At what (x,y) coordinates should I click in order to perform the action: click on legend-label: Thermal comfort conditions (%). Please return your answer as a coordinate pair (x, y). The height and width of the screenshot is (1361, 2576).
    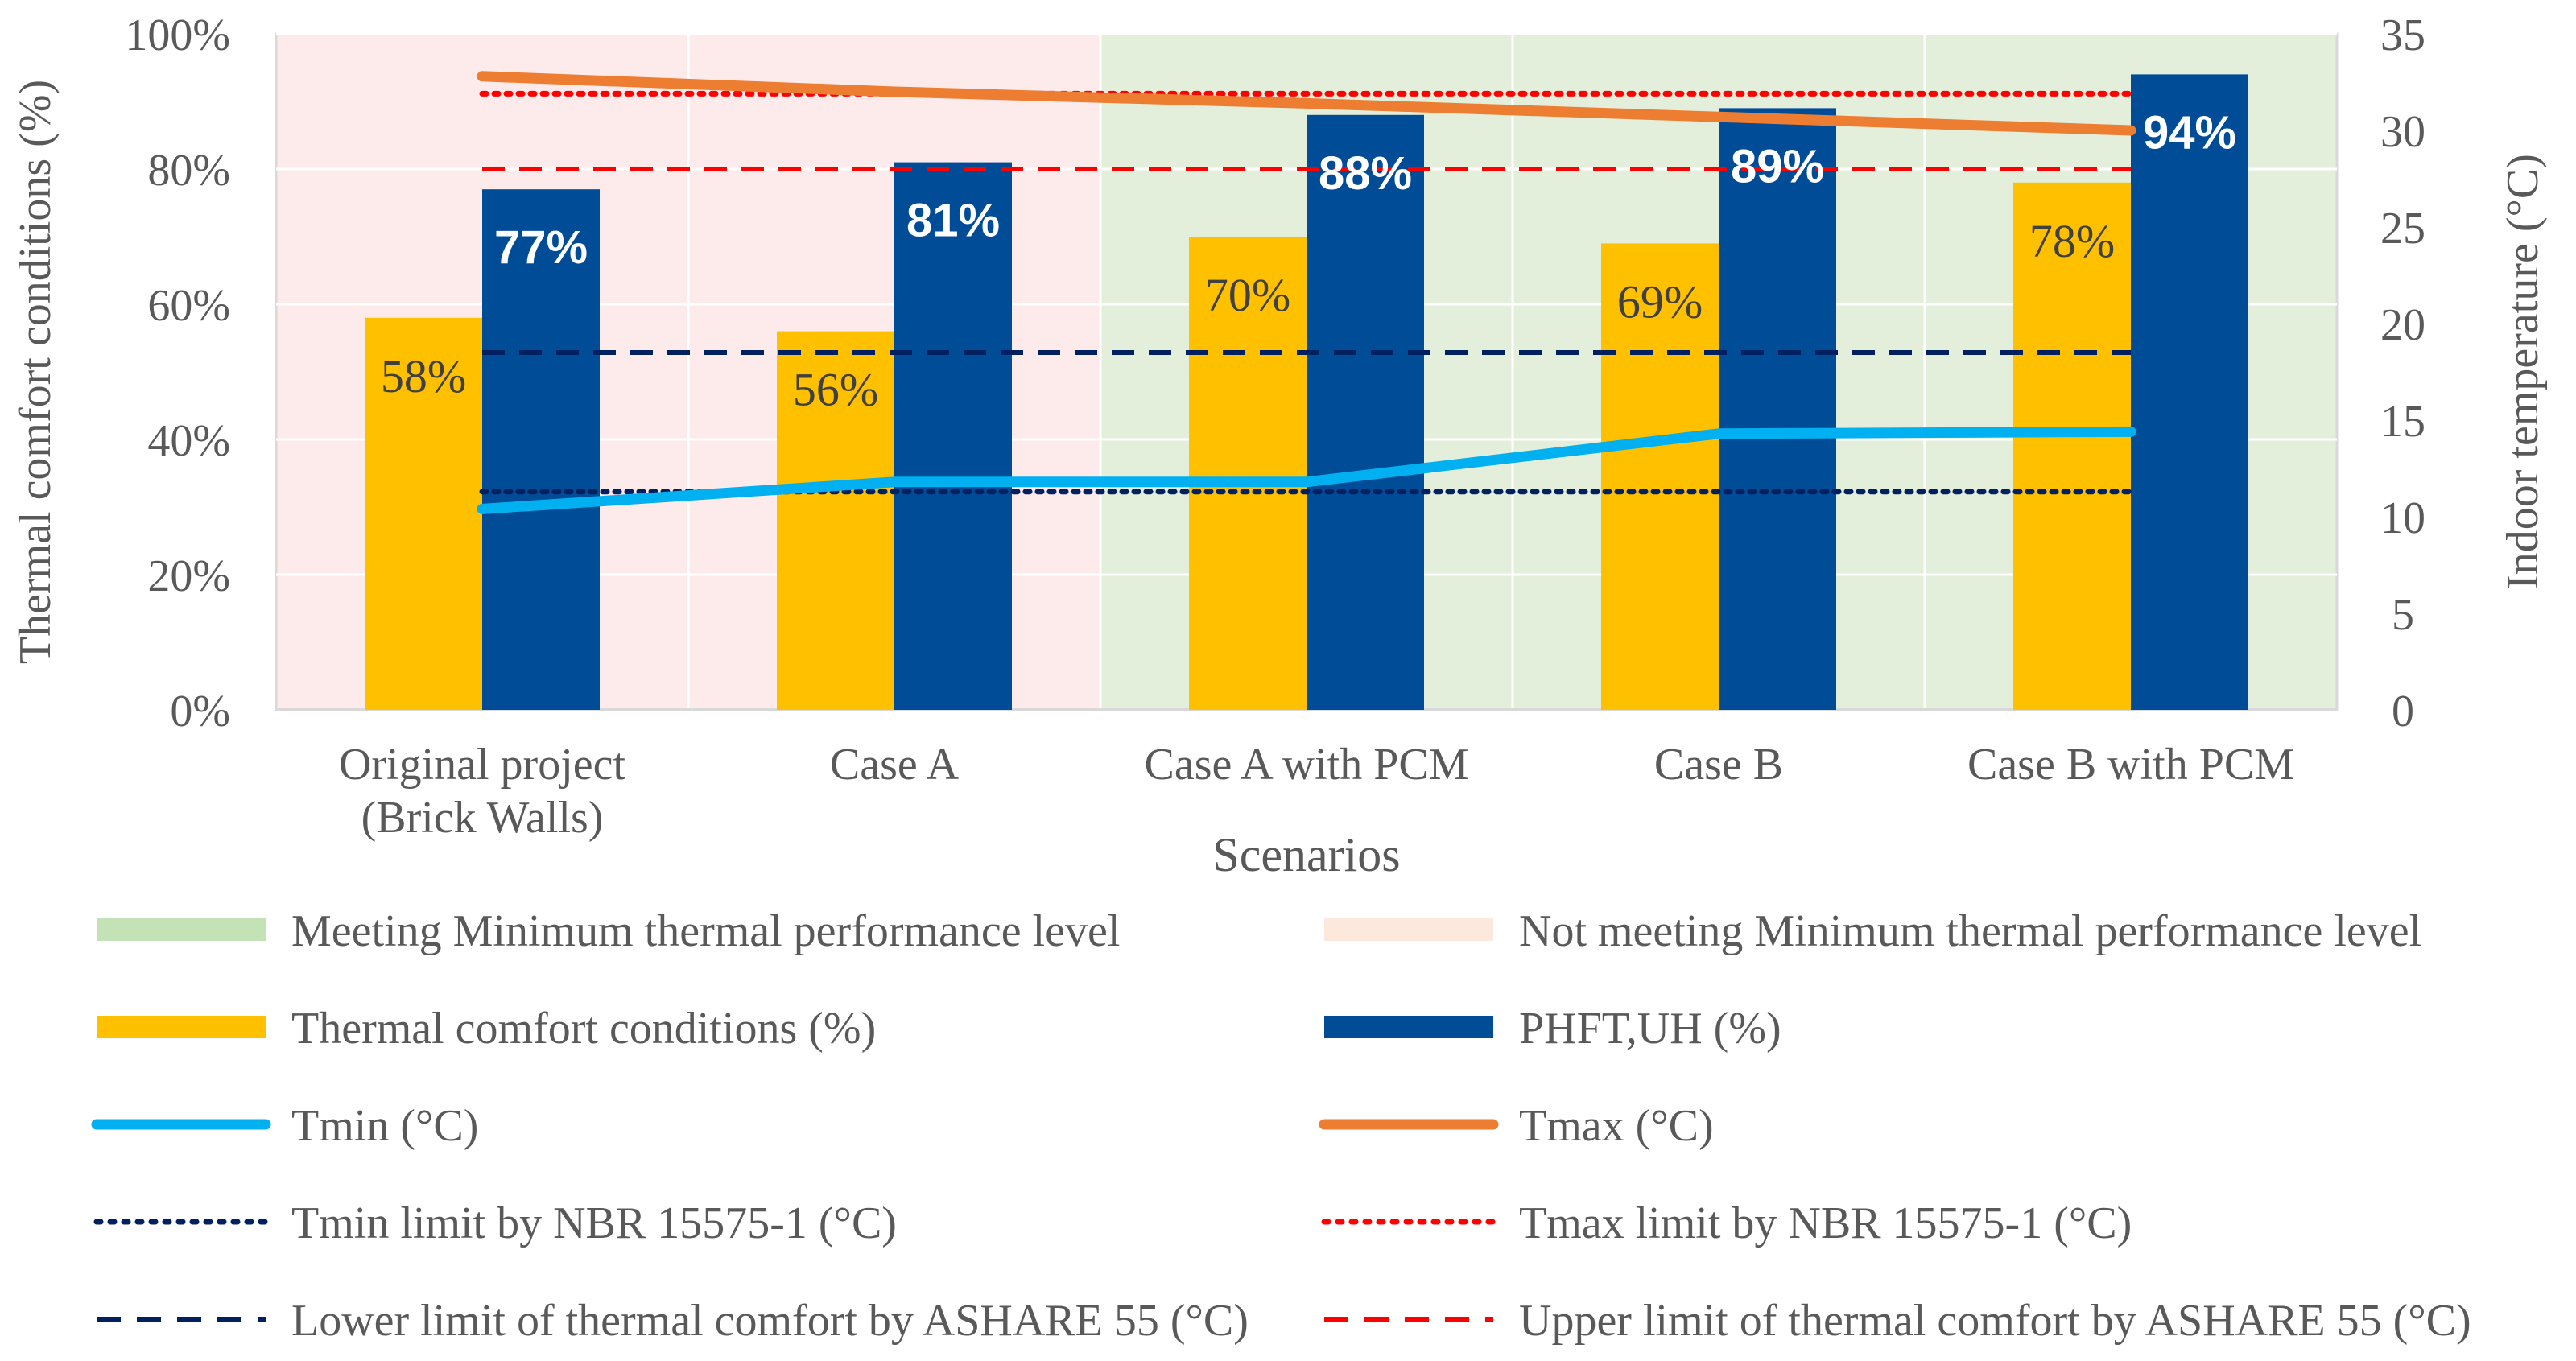
    Looking at the image, I should click on (583, 1029).